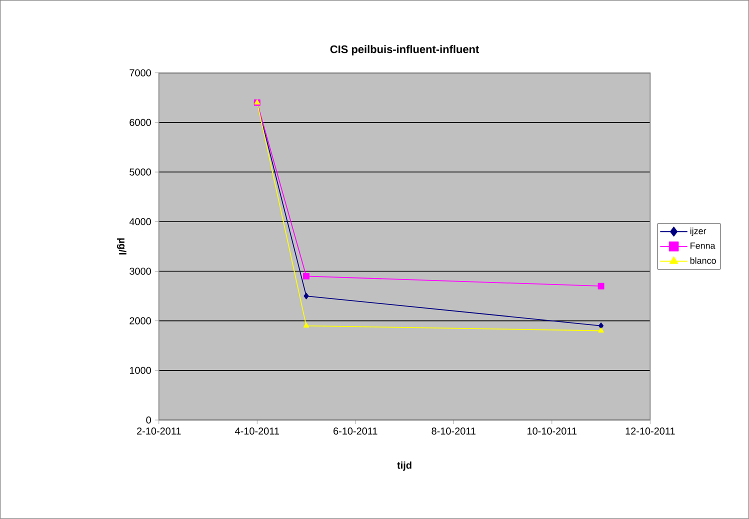  I want to click on y-tick-label: 4000, so click(140, 222).